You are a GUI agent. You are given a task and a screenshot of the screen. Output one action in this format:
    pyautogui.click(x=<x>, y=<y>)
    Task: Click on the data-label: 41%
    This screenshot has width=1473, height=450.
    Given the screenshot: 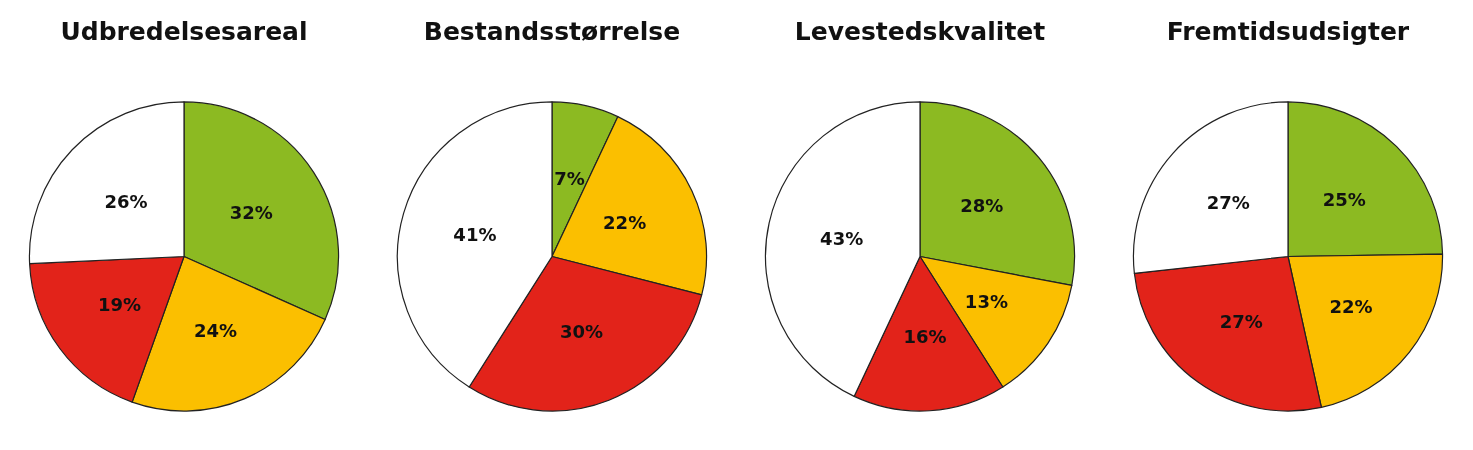 What is the action you would take?
    pyautogui.click(x=475, y=234)
    